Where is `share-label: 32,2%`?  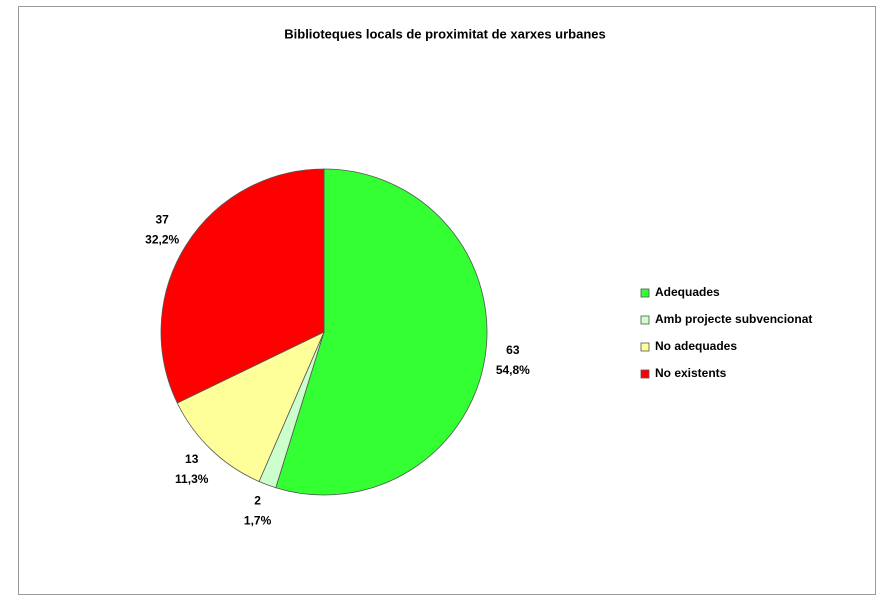
share-label: 32,2% is located at coordinates (162, 240).